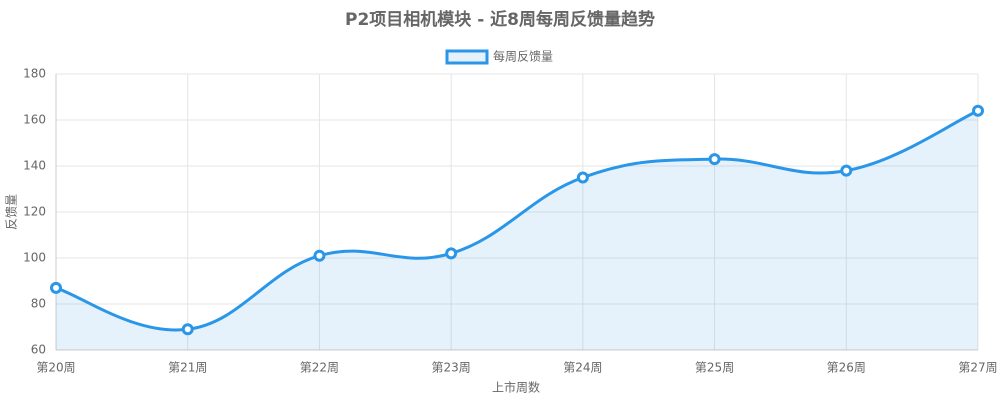  What do you see at coordinates (12, 212) in the screenshot?
I see `y-axis-label: 反馈量` at bounding box center [12, 212].